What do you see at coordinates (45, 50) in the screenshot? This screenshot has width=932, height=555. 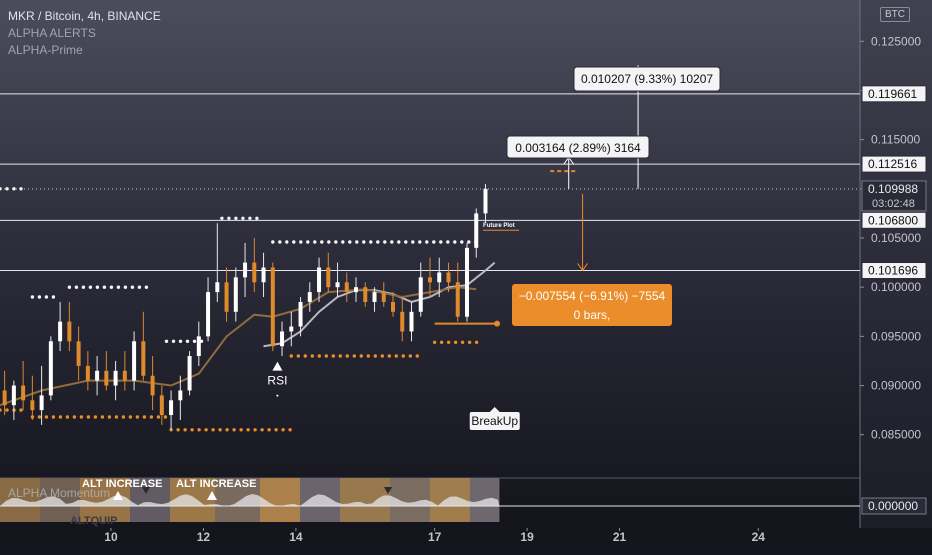 I see `indicator-alpha-prime: ALPHA-Prime` at bounding box center [45, 50].